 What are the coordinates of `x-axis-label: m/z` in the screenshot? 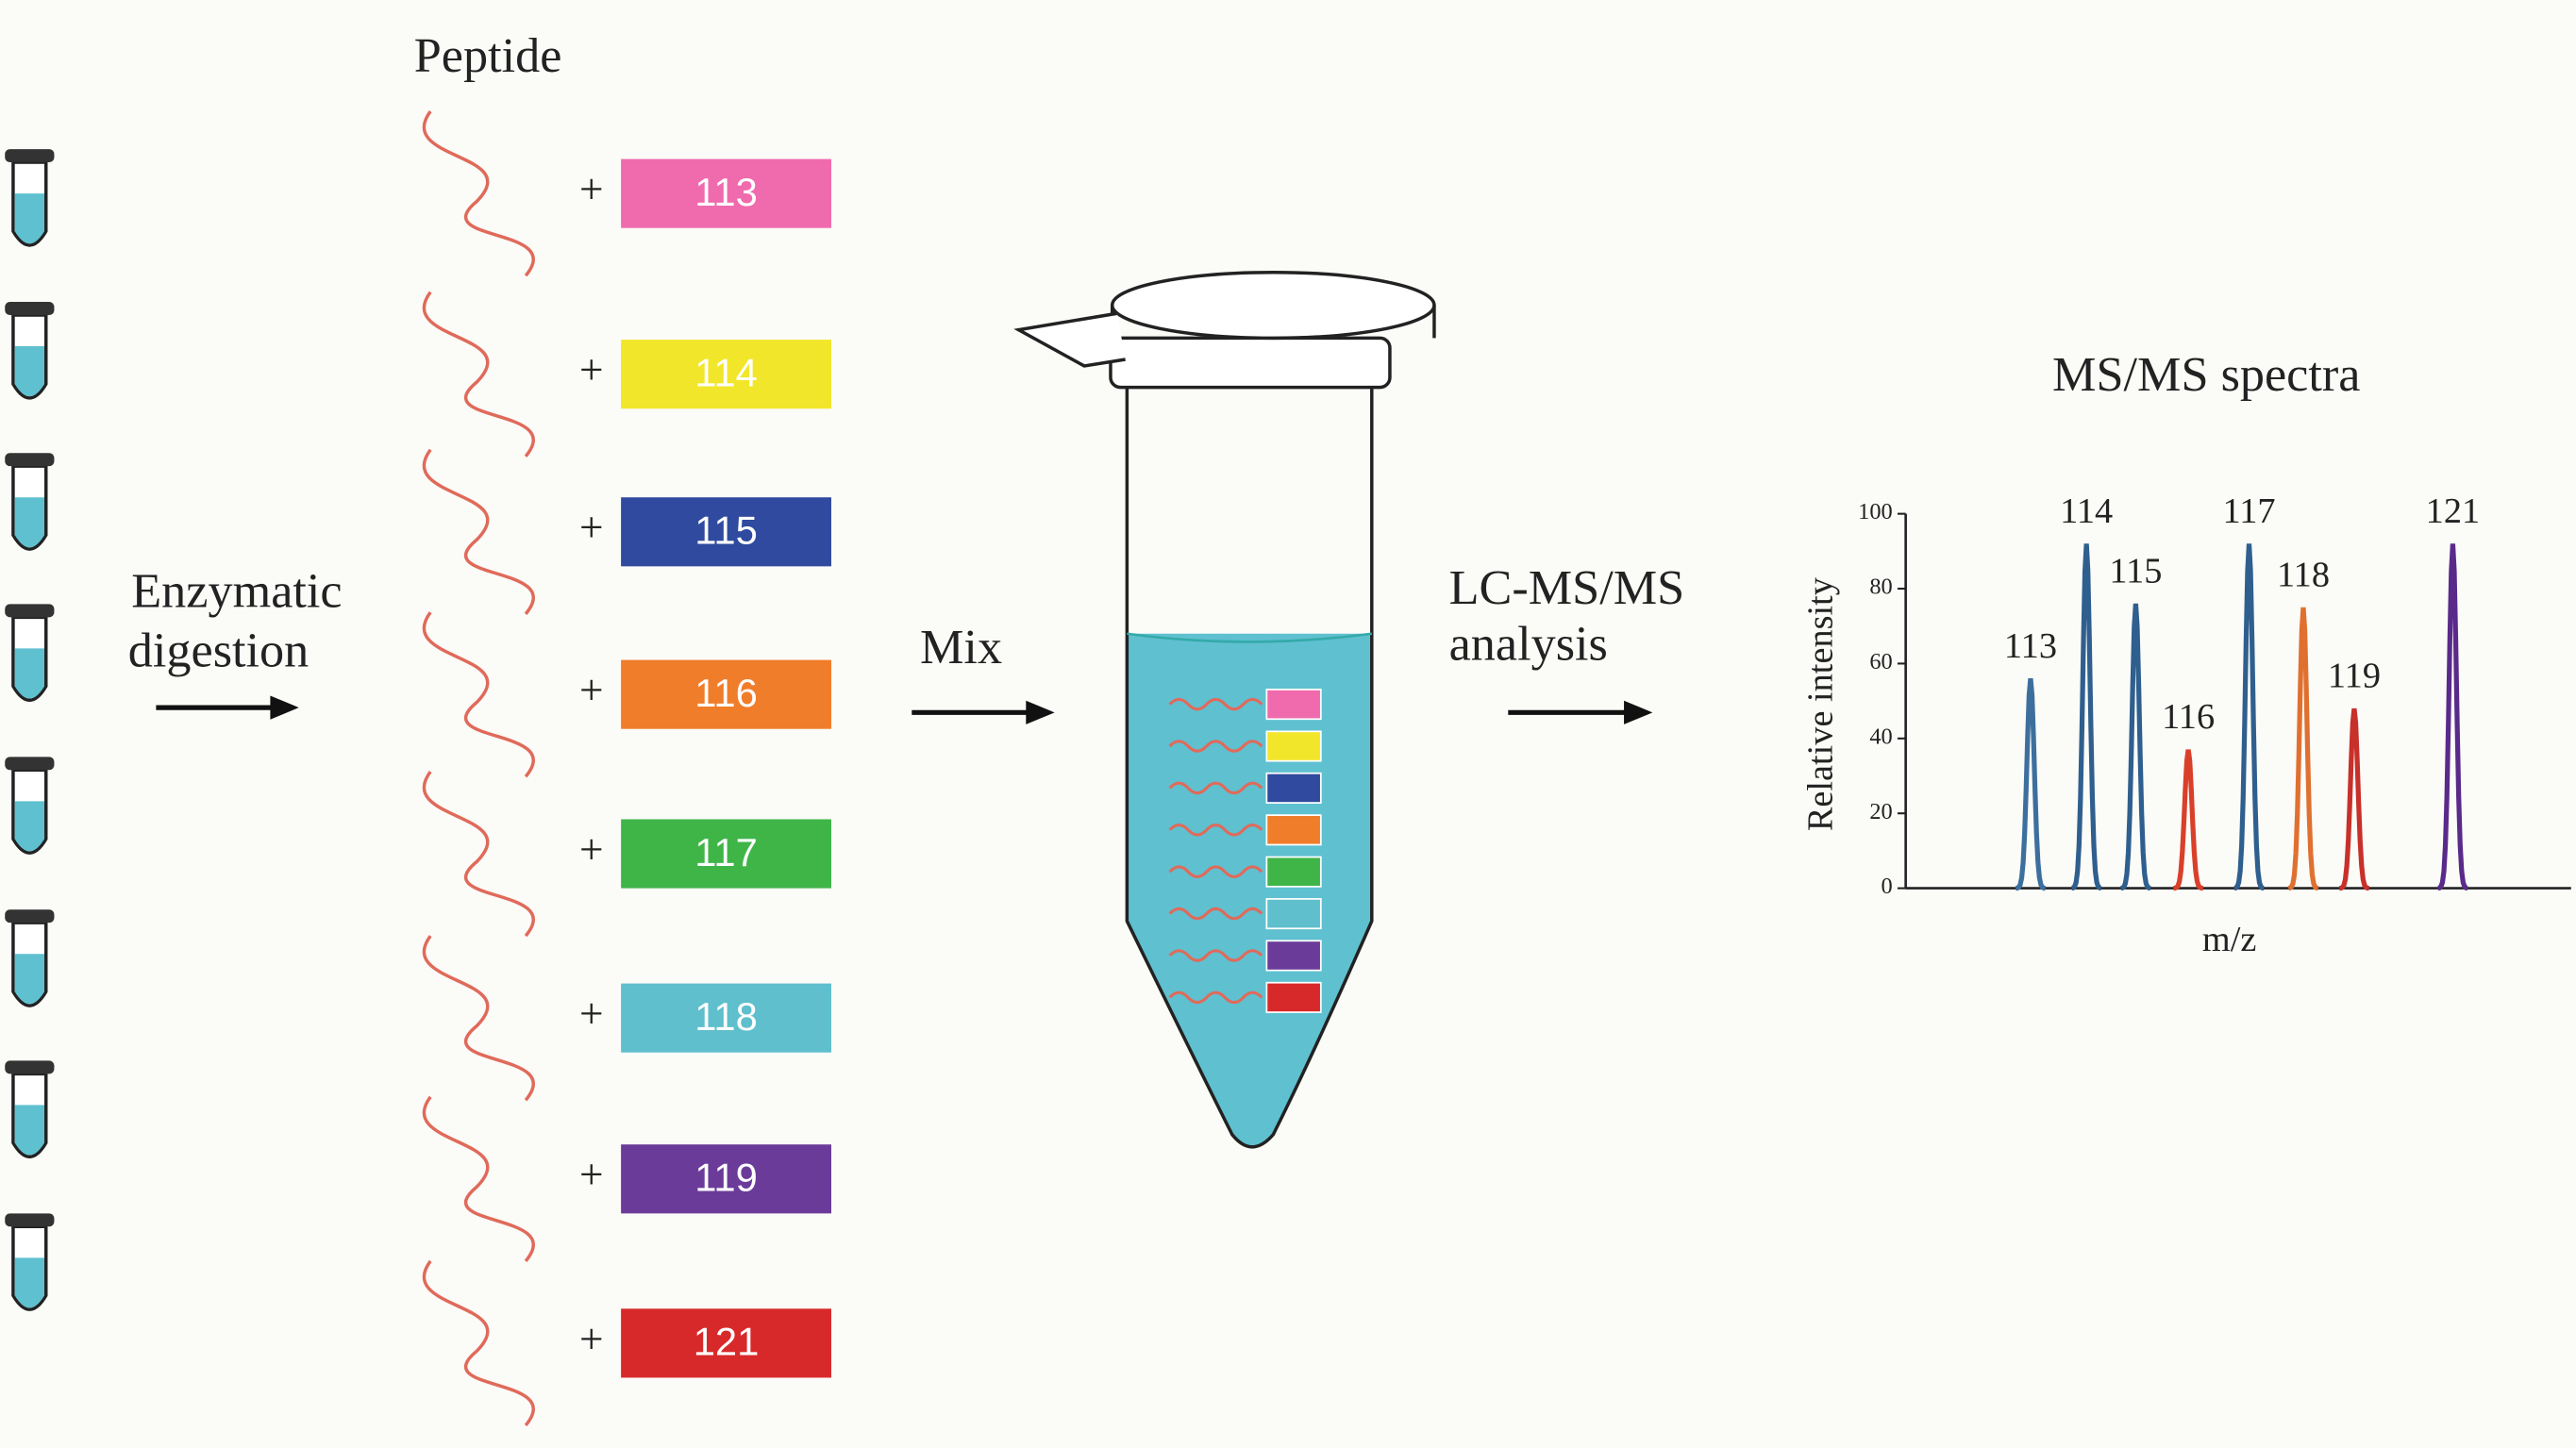 It's located at (2229, 939).